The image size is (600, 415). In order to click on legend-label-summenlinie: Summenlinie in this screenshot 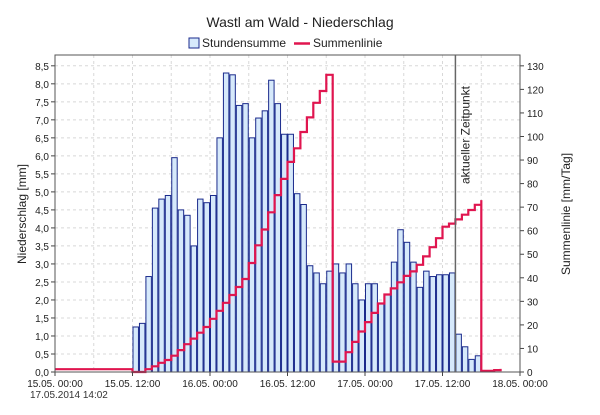, I will do `click(348, 43)`.